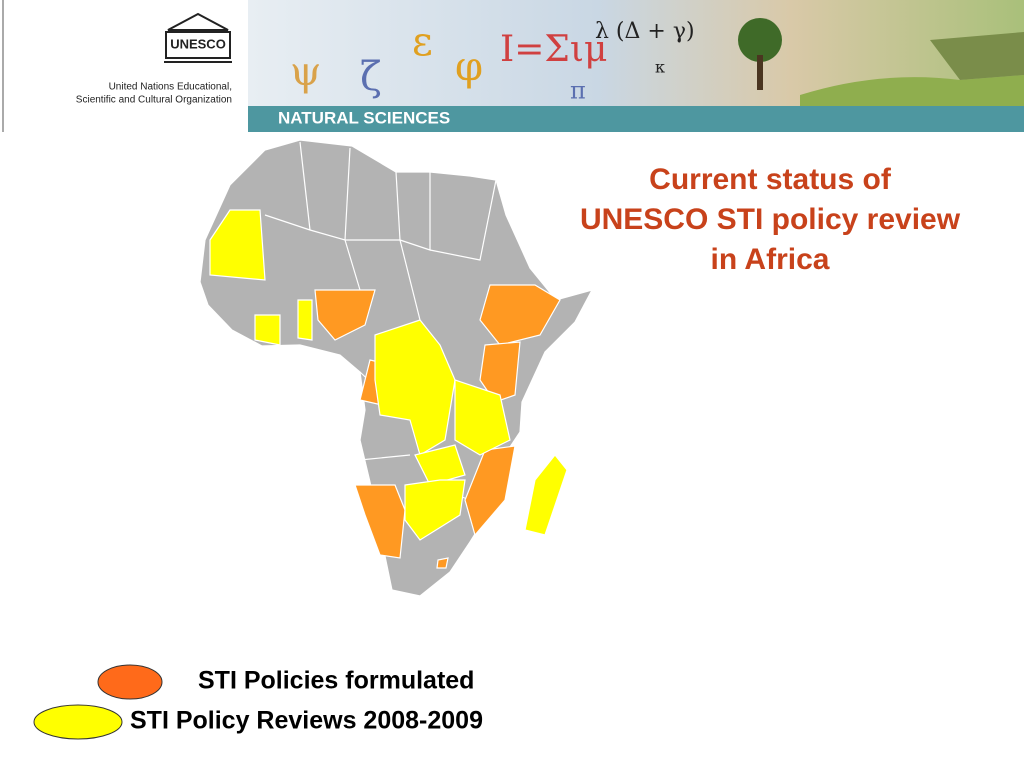 The image size is (1024, 773). I want to click on symbol: I=Σιμ, so click(553, 49).